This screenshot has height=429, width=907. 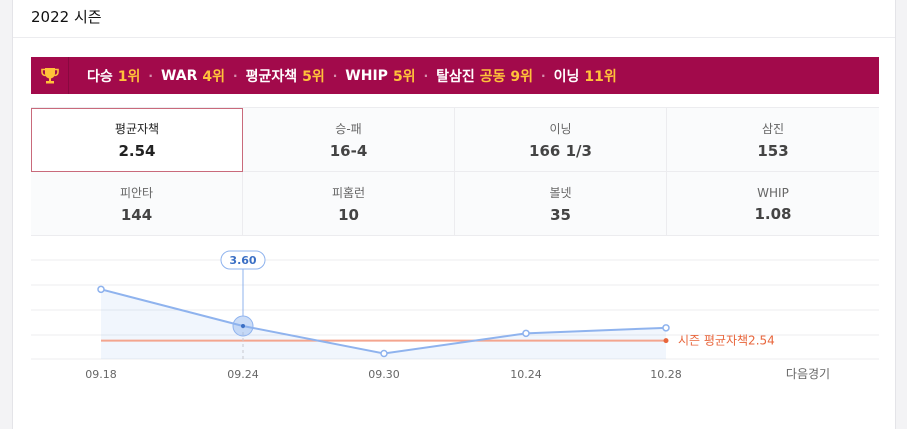 I want to click on stat-label: 이닝, so click(x=560, y=128).